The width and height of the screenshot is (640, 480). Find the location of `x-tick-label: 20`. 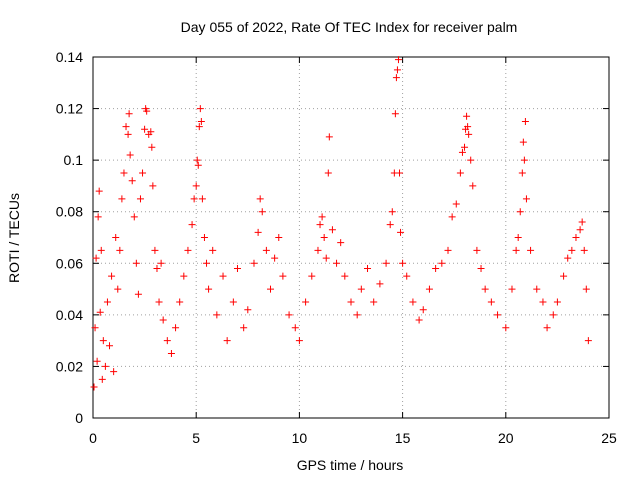

x-tick-label: 20 is located at coordinates (506, 438).